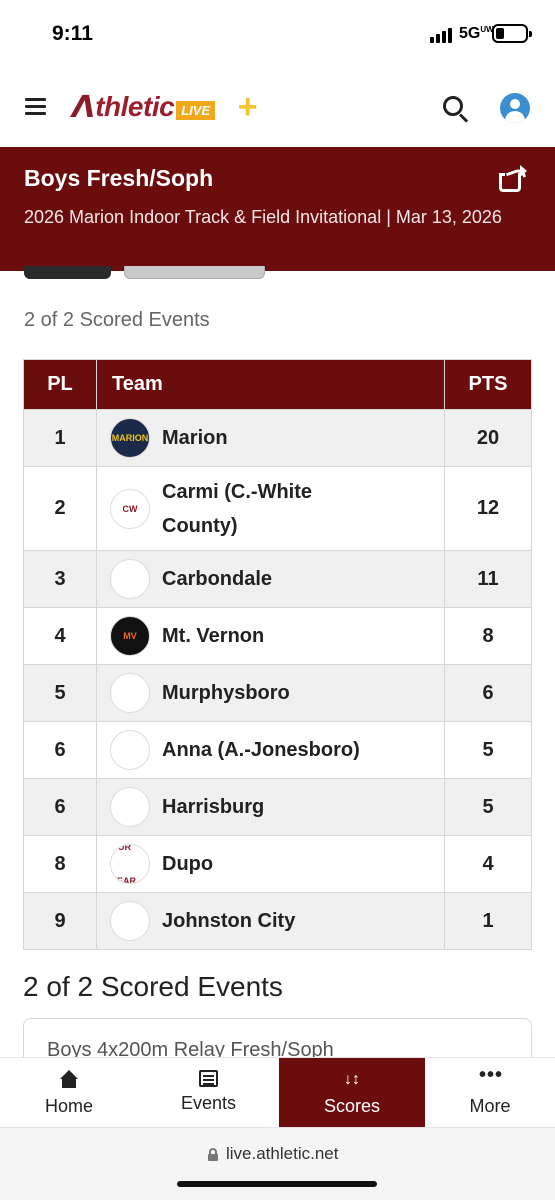 This screenshot has width=555, height=1200. Describe the element at coordinates (188, 864) in the screenshot. I see `team-name: Dupo` at that location.